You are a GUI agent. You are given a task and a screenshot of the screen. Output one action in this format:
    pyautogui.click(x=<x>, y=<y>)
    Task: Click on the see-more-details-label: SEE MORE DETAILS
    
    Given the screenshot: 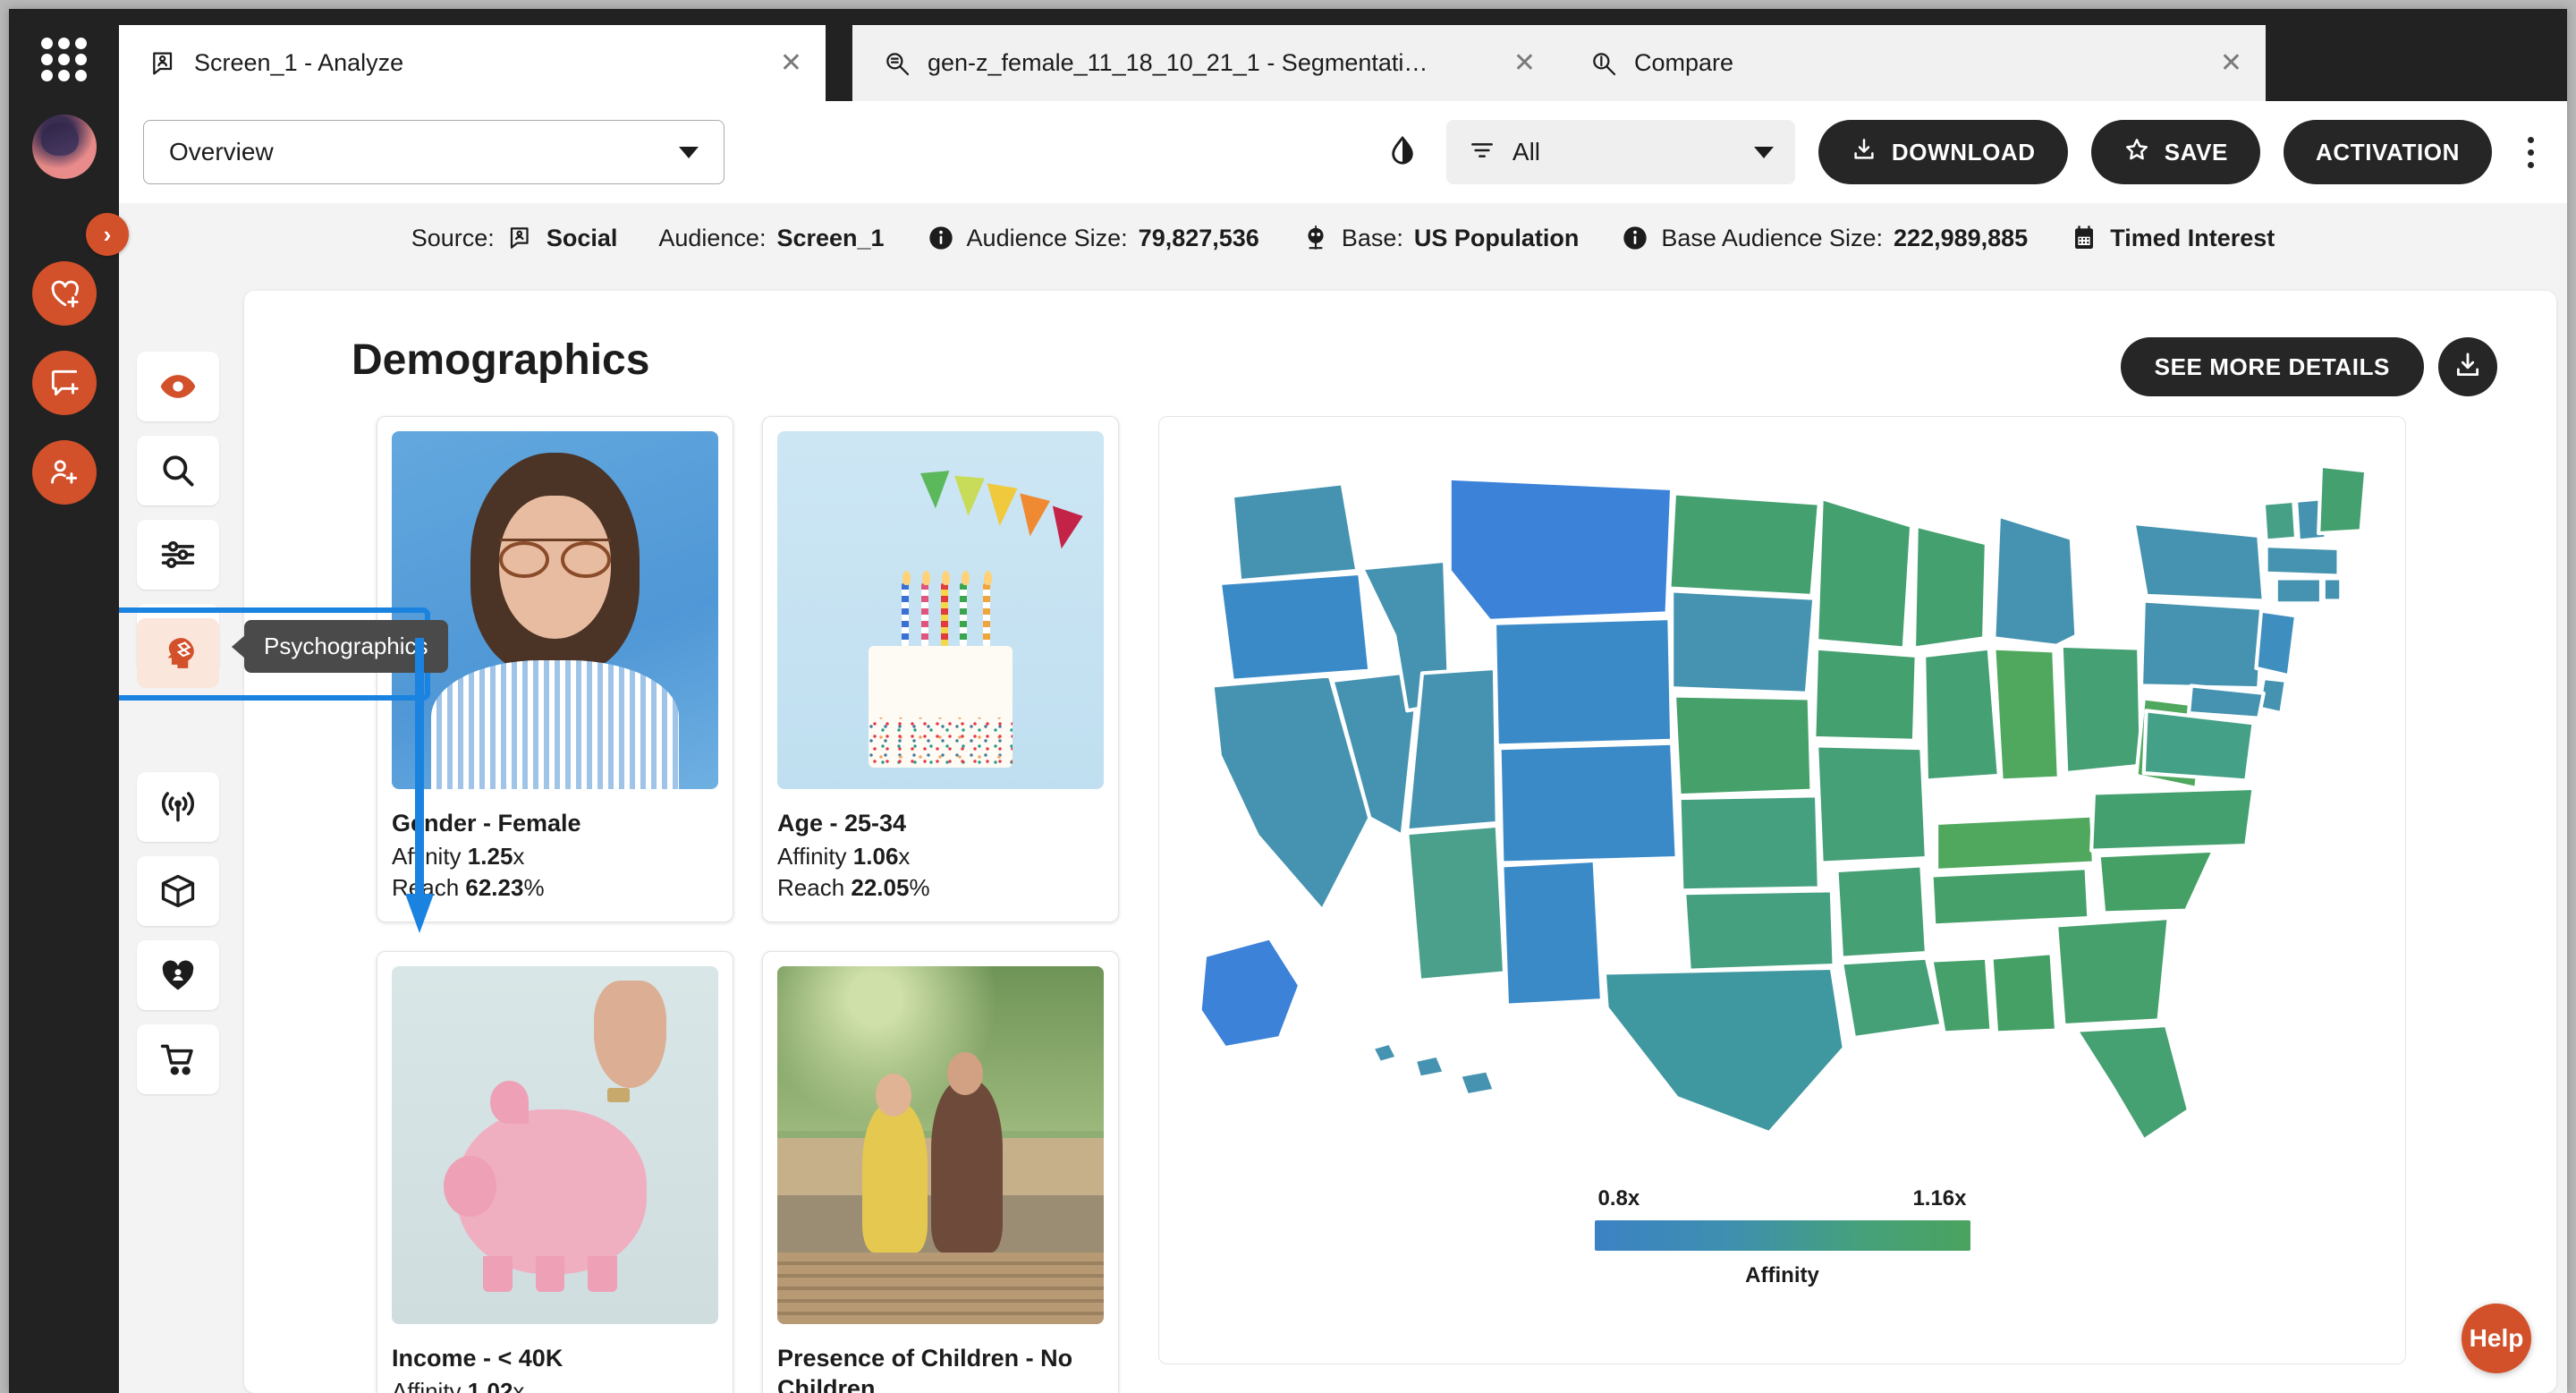 What is the action you would take?
    pyautogui.click(x=2272, y=366)
    